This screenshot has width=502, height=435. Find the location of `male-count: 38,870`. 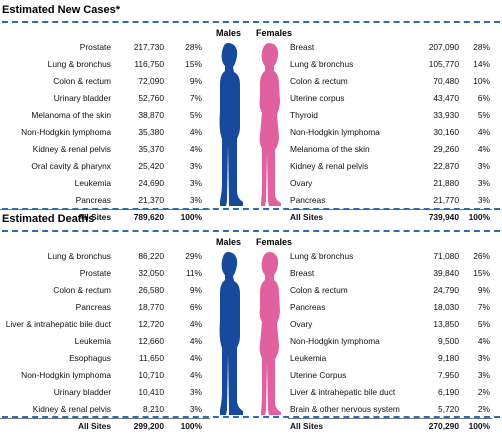

male-count: 38,870 is located at coordinates (151, 115).